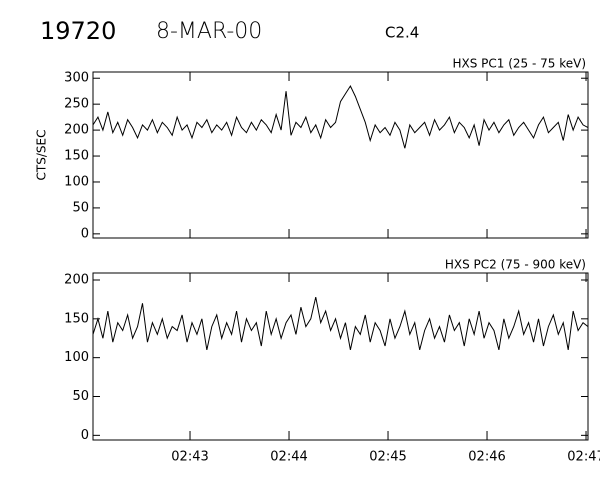 The height and width of the screenshot is (480, 600). What do you see at coordinates (78, 31) in the screenshot?
I see `event-number: 19720` at bounding box center [78, 31].